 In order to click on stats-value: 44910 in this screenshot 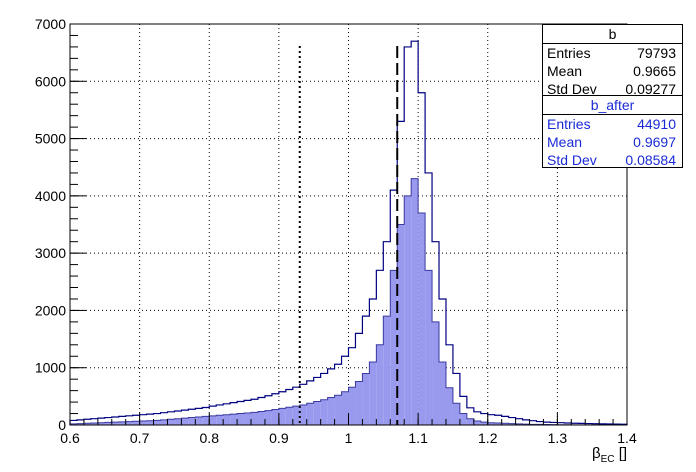, I will do `click(656, 124)`.